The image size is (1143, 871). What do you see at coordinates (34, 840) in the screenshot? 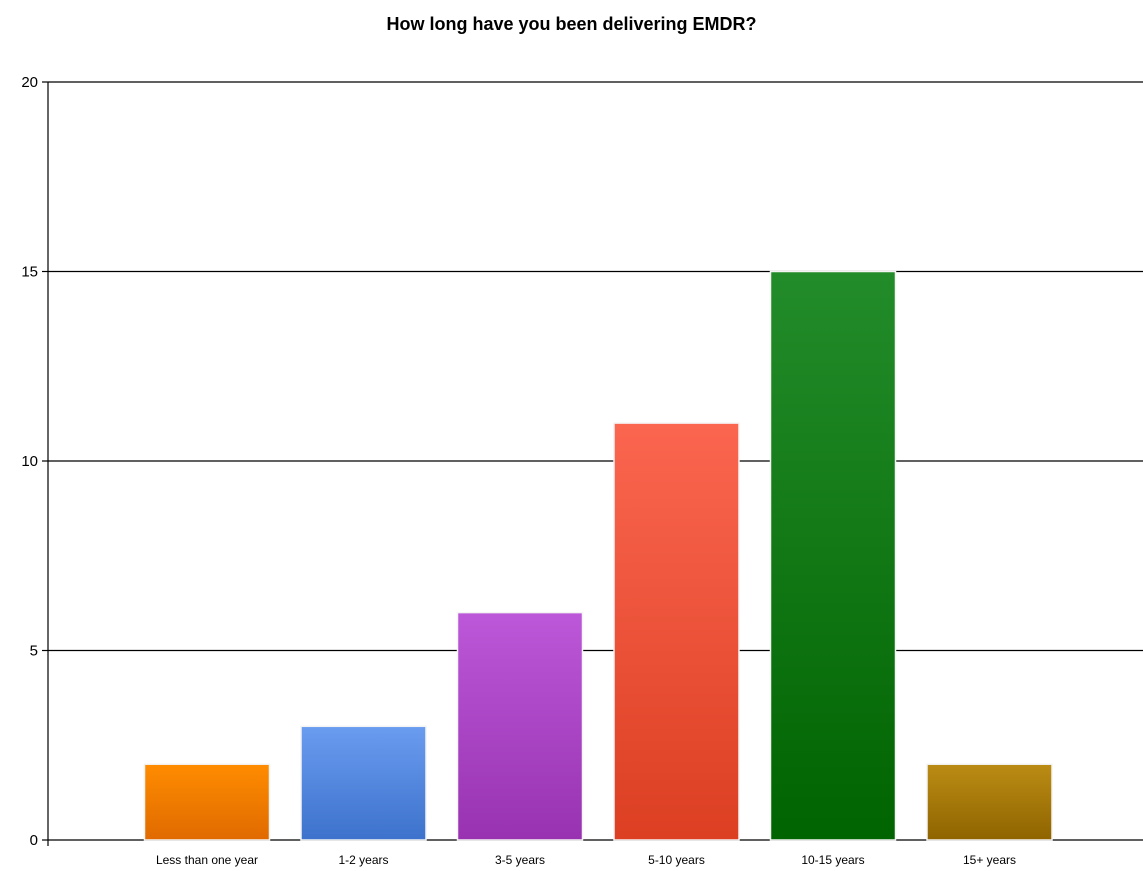
I see `y-tick-label: 0` at bounding box center [34, 840].